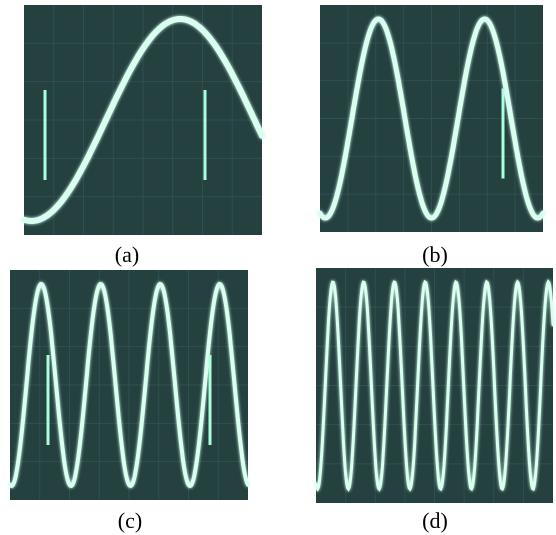 Image resolution: width=556 pixels, height=535 pixels. Describe the element at coordinates (127, 254) in the screenshot. I see `panel-label: (a)` at that location.